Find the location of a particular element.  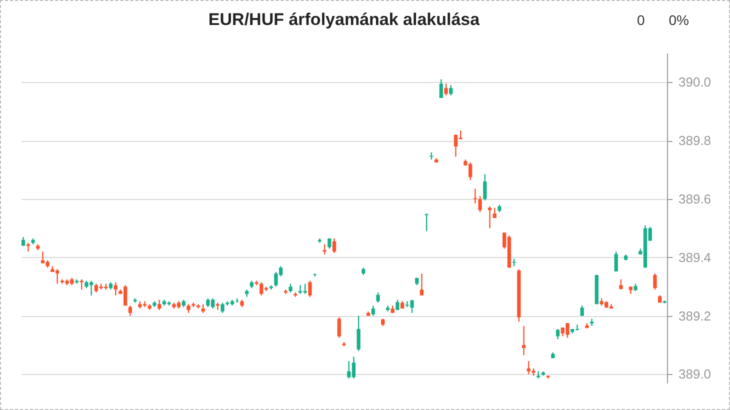

y-tick-label: 389.4 is located at coordinates (695, 257).